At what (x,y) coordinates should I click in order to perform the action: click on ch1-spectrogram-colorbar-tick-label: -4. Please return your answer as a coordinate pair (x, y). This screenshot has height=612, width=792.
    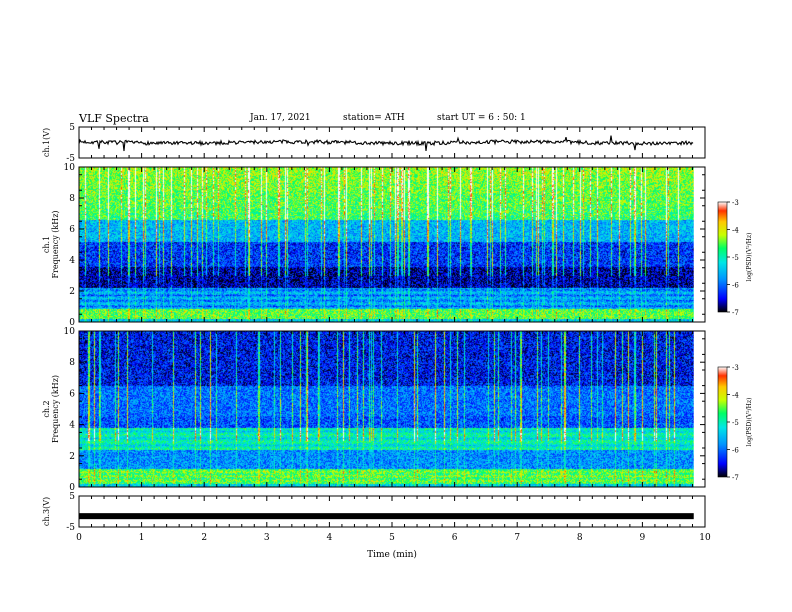
    Looking at the image, I should click on (735, 231).